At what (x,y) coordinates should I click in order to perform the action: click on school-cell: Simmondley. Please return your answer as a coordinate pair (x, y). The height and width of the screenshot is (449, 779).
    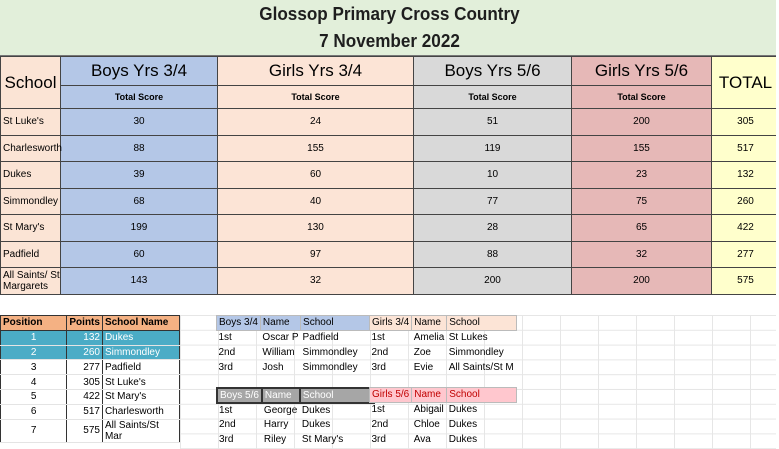
    Looking at the image, I should click on (30, 201).